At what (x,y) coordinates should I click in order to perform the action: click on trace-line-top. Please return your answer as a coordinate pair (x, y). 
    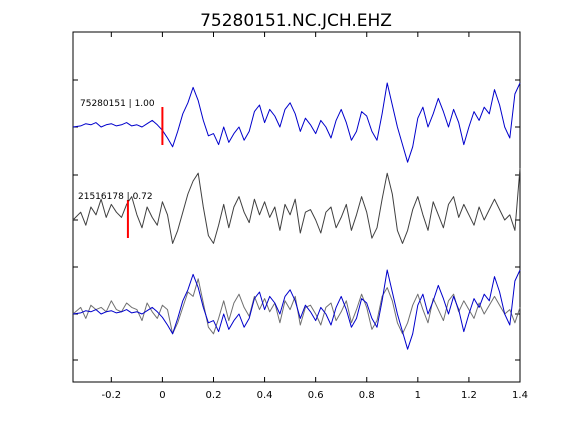
    Looking at the image, I should click on (296, 122).